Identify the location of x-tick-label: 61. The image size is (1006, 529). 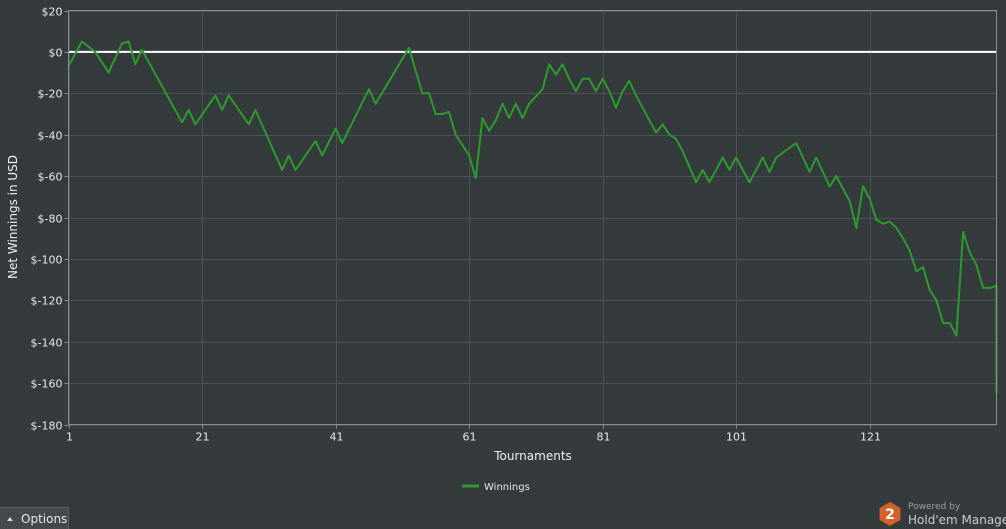
(470, 437).